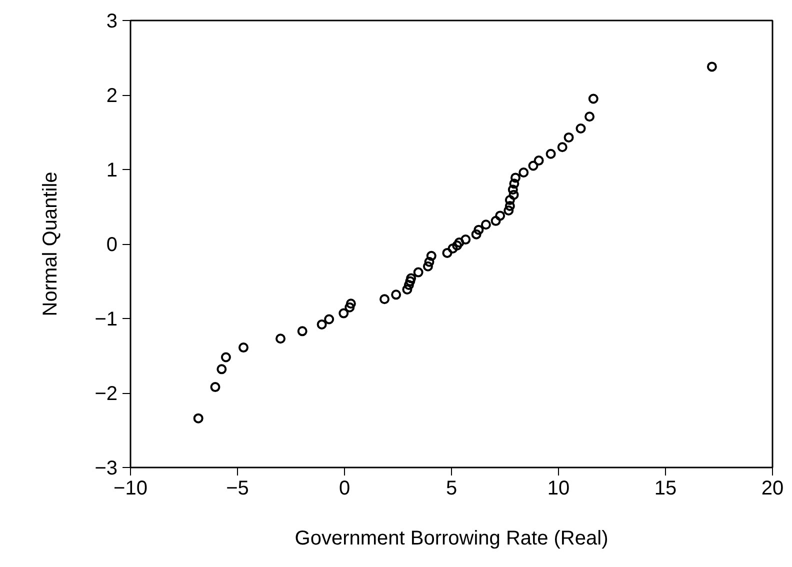 The image size is (792, 567). What do you see at coordinates (112, 171) in the screenshot?
I see `y-tick-label: 1` at bounding box center [112, 171].